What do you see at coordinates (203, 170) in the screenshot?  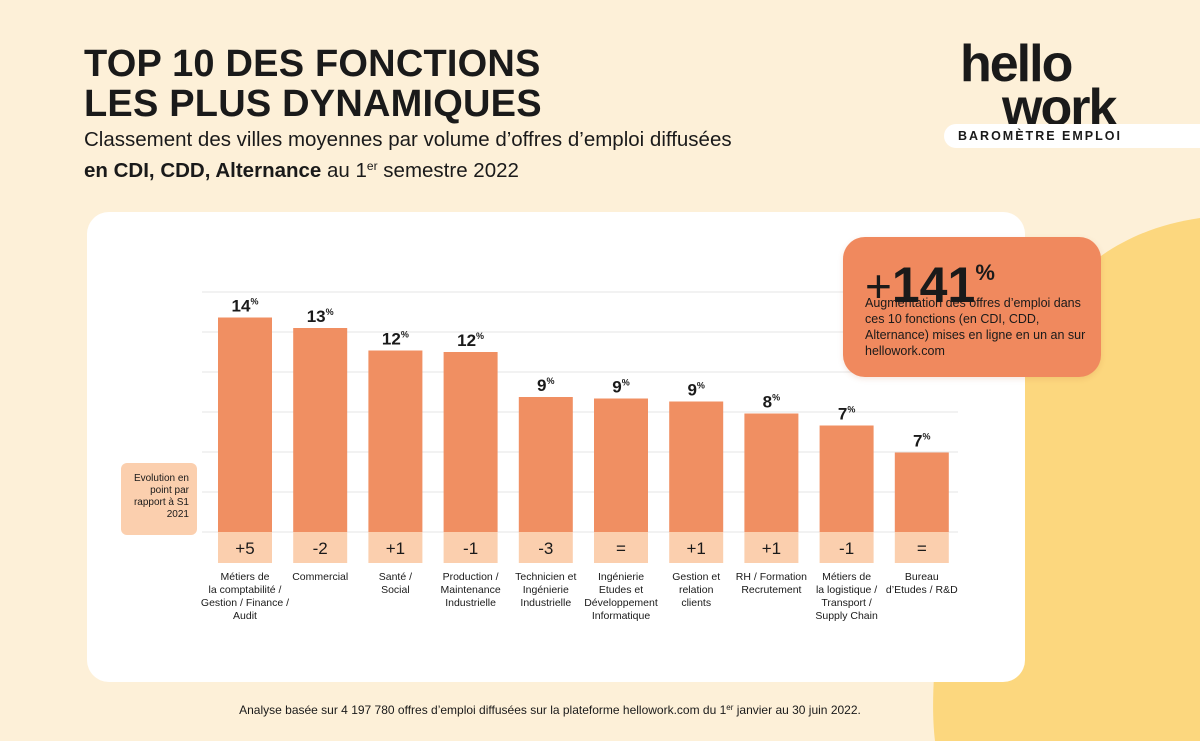 I see `subtitle-bold: en CDI, CDD, Alternance` at bounding box center [203, 170].